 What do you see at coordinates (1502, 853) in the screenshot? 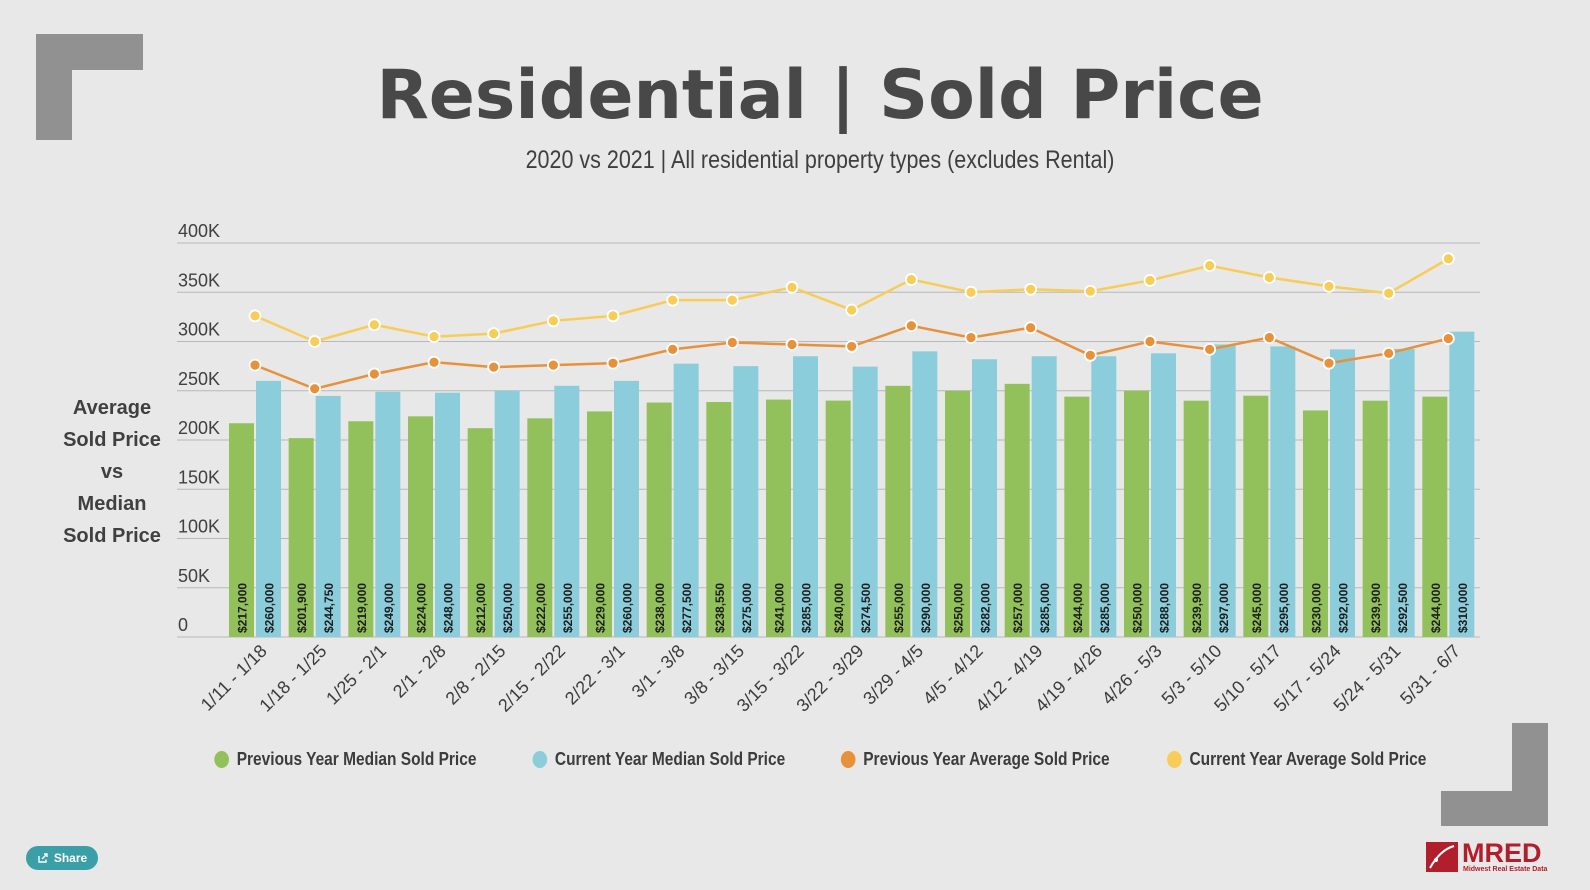
I see `logo-text: MRED` at bounding box center [1502, 853].